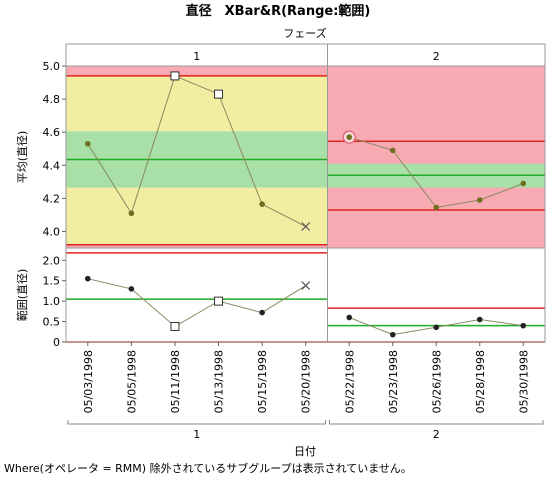  I want to click on x-tick-label: 05/26/1998, so click(436, 381).